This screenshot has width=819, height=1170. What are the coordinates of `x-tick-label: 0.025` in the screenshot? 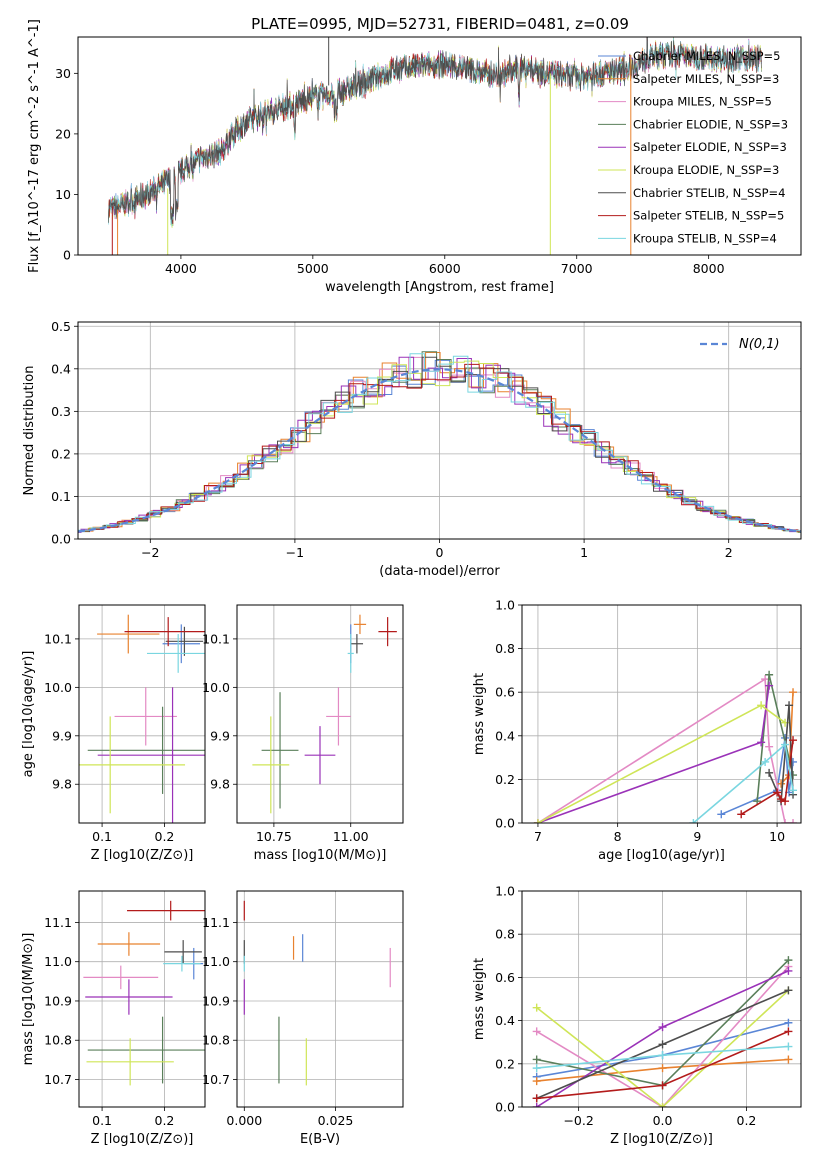 It's located at (336, 1120).